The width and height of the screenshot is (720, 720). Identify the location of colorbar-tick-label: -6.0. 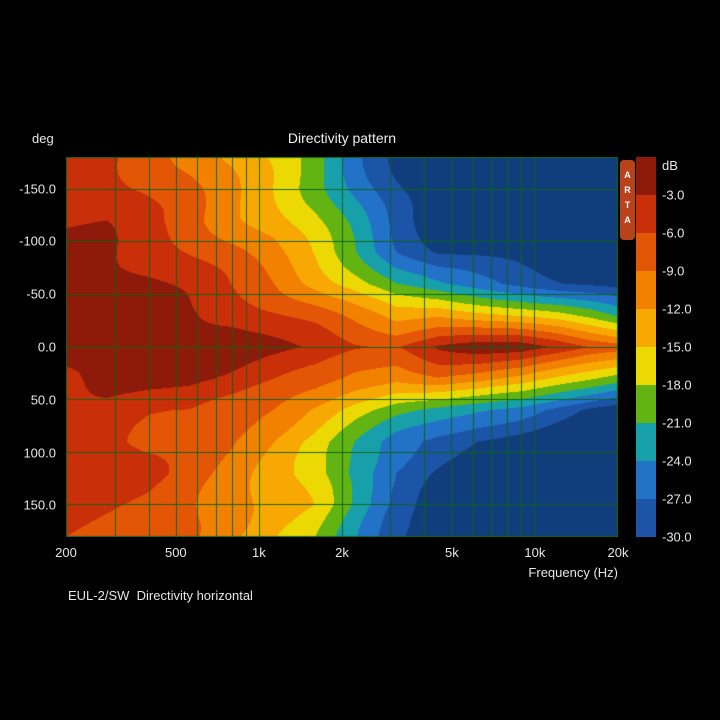
(673, 233).